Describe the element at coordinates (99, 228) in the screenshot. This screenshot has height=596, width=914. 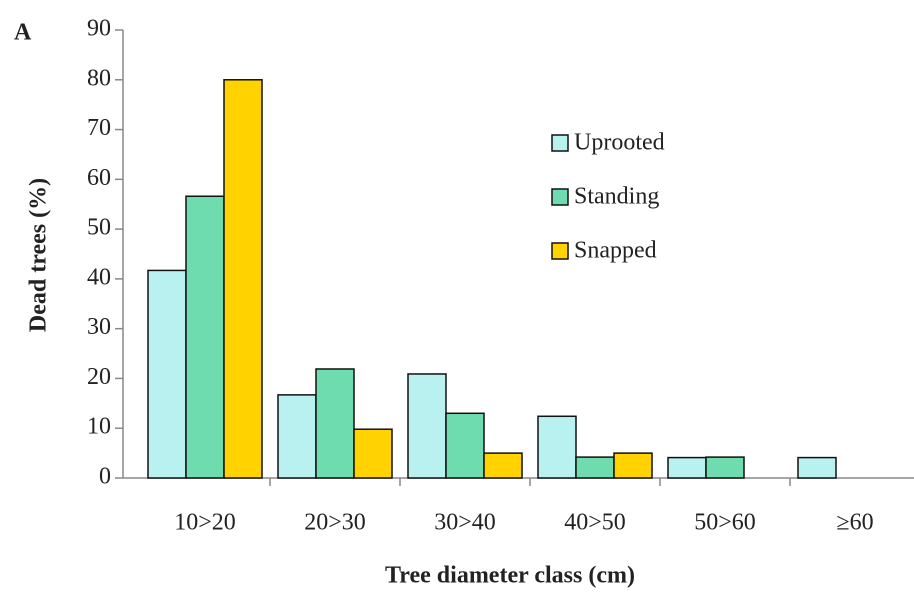
I see `y-tick-label: 50` at that location.